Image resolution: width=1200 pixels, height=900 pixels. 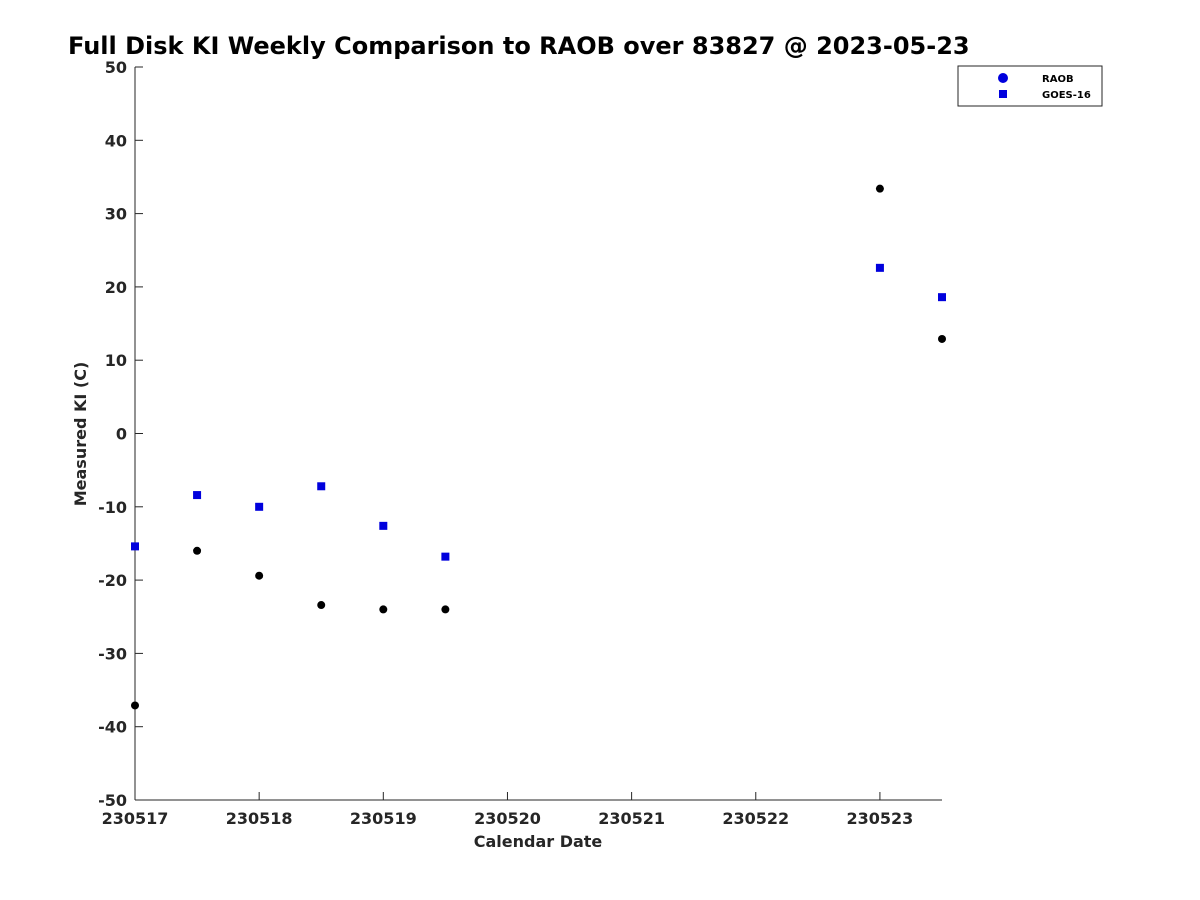 What do you see at coordinates (80, 434) in the screenshot?
I see `y-axis-label: Measured KI (C)` at bounding box center [80, 434].